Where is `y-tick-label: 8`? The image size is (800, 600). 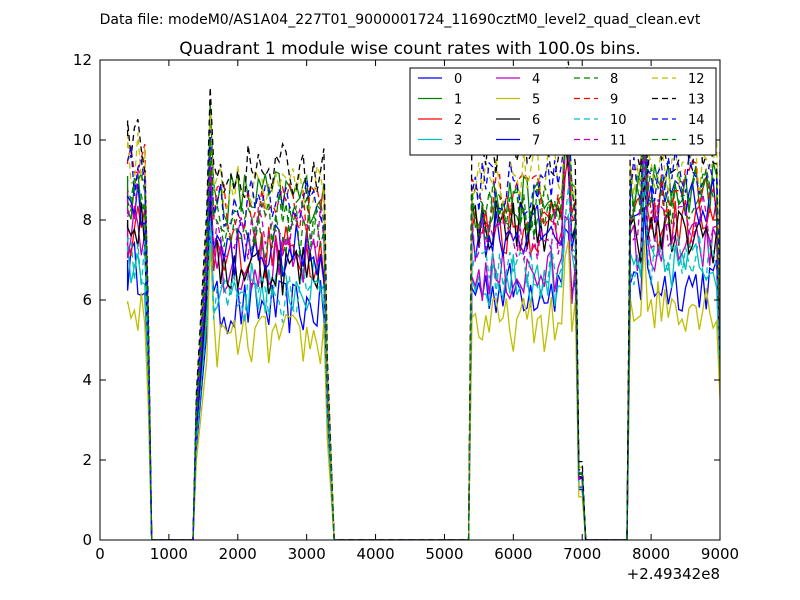 y-tick-label: 8 is located at coordinates (87, 220).